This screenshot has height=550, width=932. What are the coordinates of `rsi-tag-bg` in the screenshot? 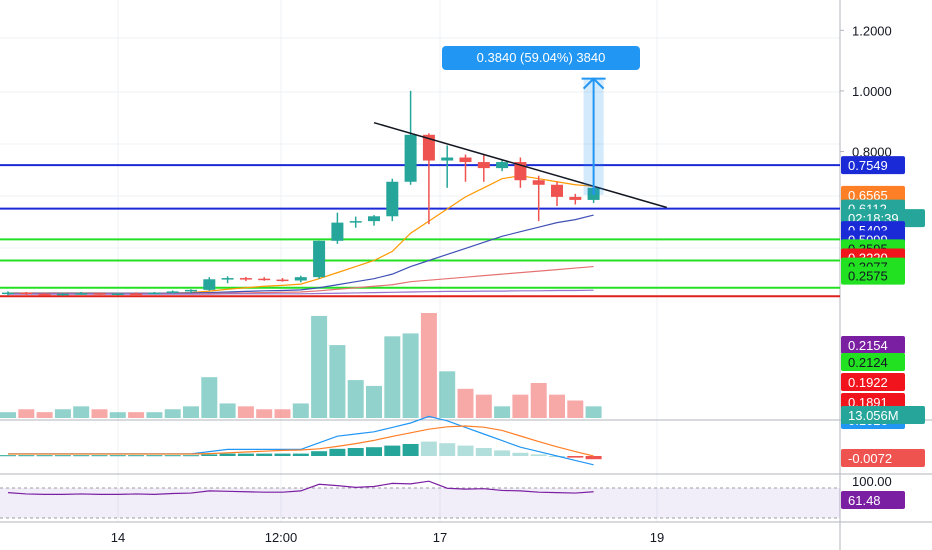 It's located at (873, 500).